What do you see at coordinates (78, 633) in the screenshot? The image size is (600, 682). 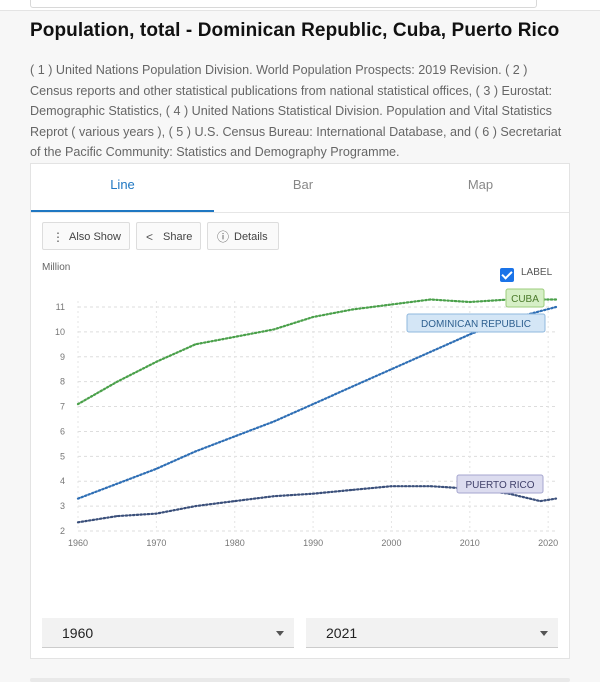 I see `start-year-value: 1960` at bounding box center [78, 633].